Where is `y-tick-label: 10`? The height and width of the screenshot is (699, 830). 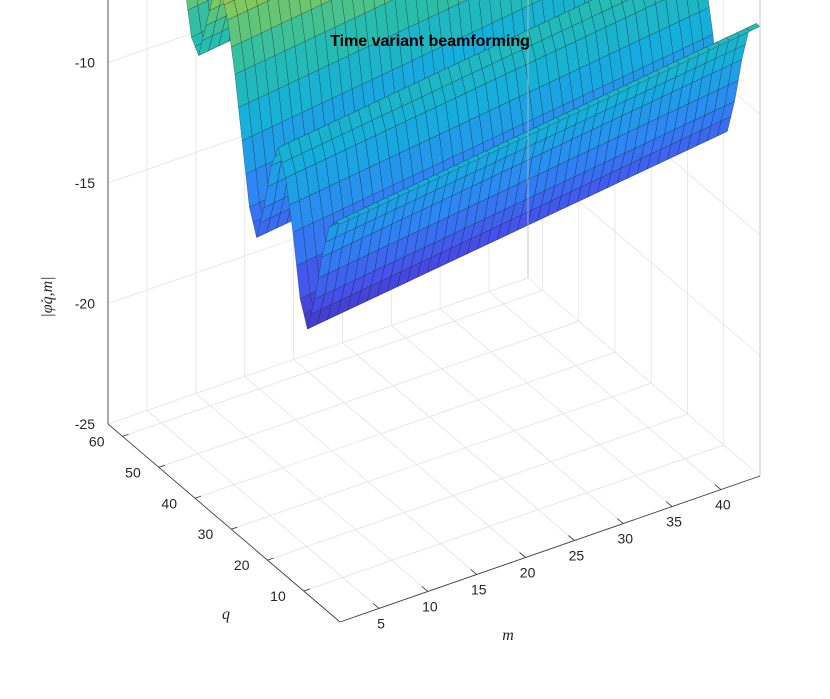
y-tick-label: 10 is located at coordinates (278, 596).